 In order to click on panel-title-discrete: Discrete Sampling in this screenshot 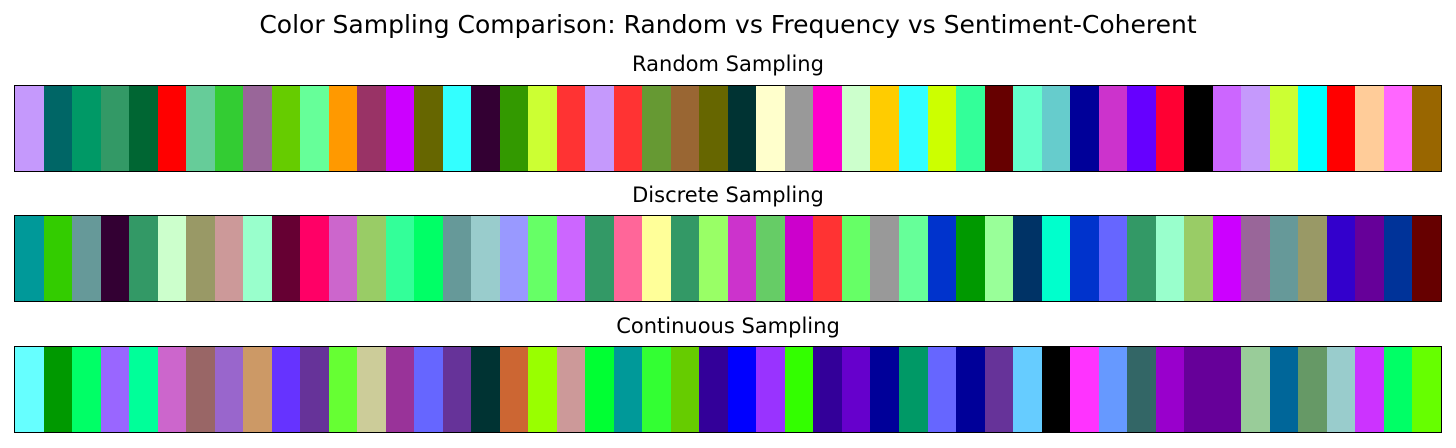, I will do `click(728, 195)`.